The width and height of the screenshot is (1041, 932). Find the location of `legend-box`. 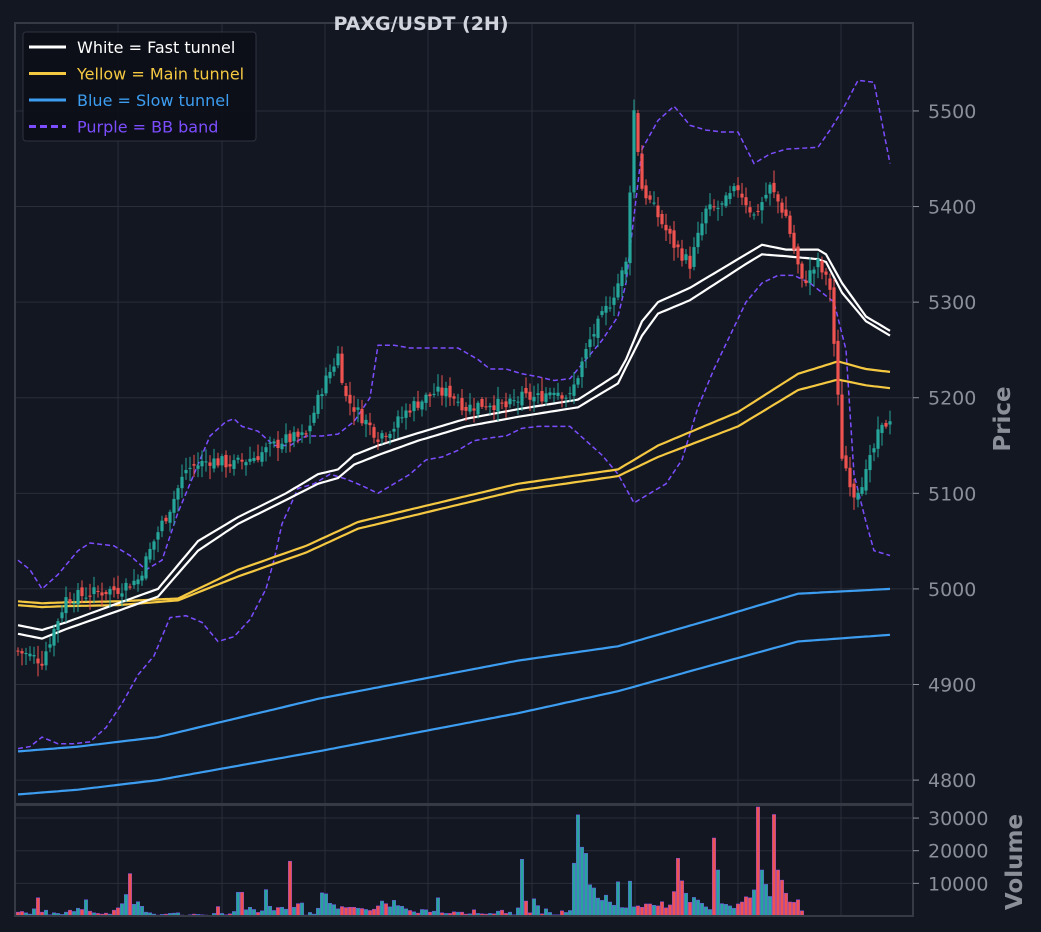

legend-box is located at coordinates (139, 86).